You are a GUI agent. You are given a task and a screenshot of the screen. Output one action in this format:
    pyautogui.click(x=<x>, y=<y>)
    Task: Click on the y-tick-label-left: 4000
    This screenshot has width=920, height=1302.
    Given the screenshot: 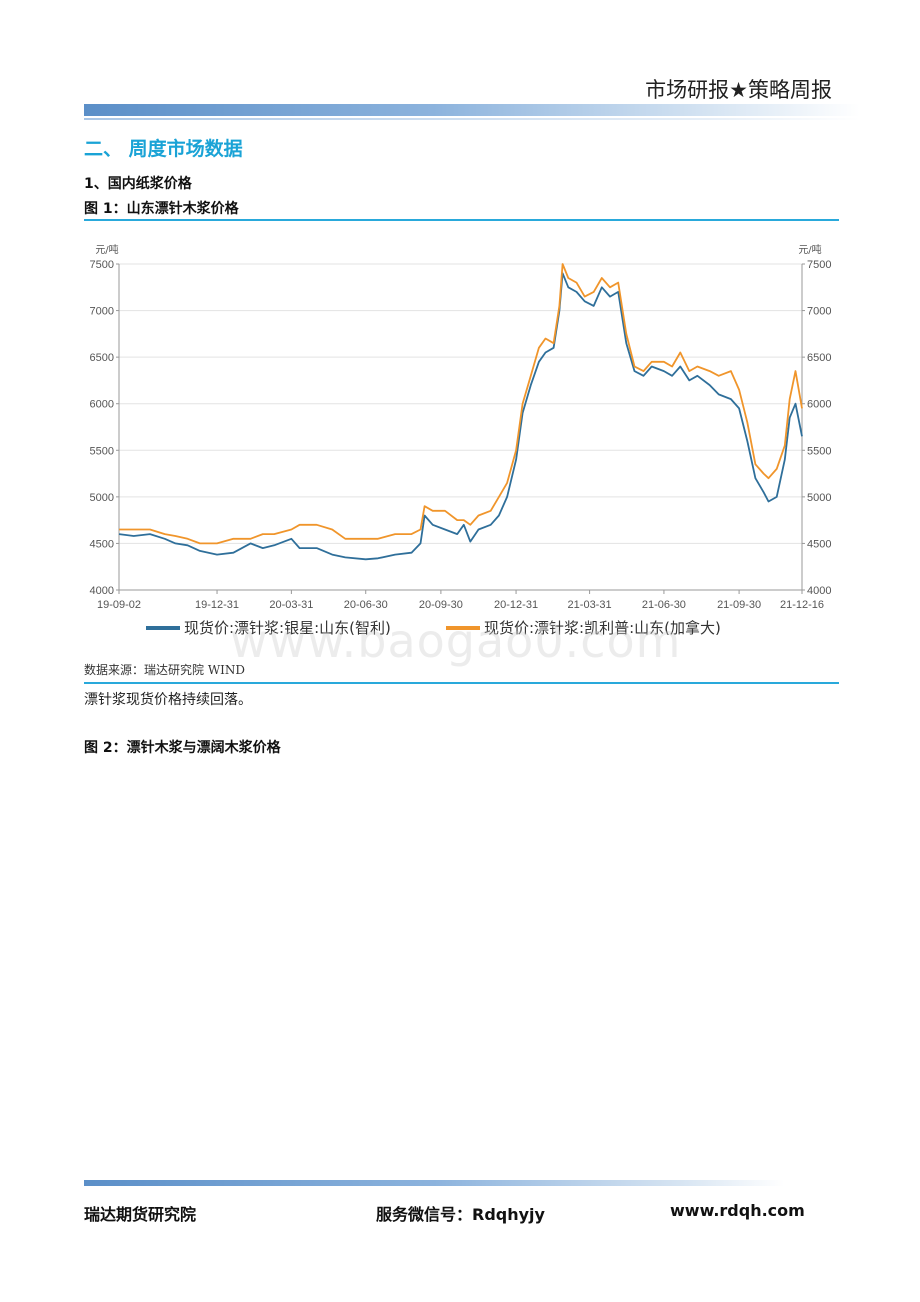 What is the action you would take?
    pyautogui.click(x=102, y=591)
    